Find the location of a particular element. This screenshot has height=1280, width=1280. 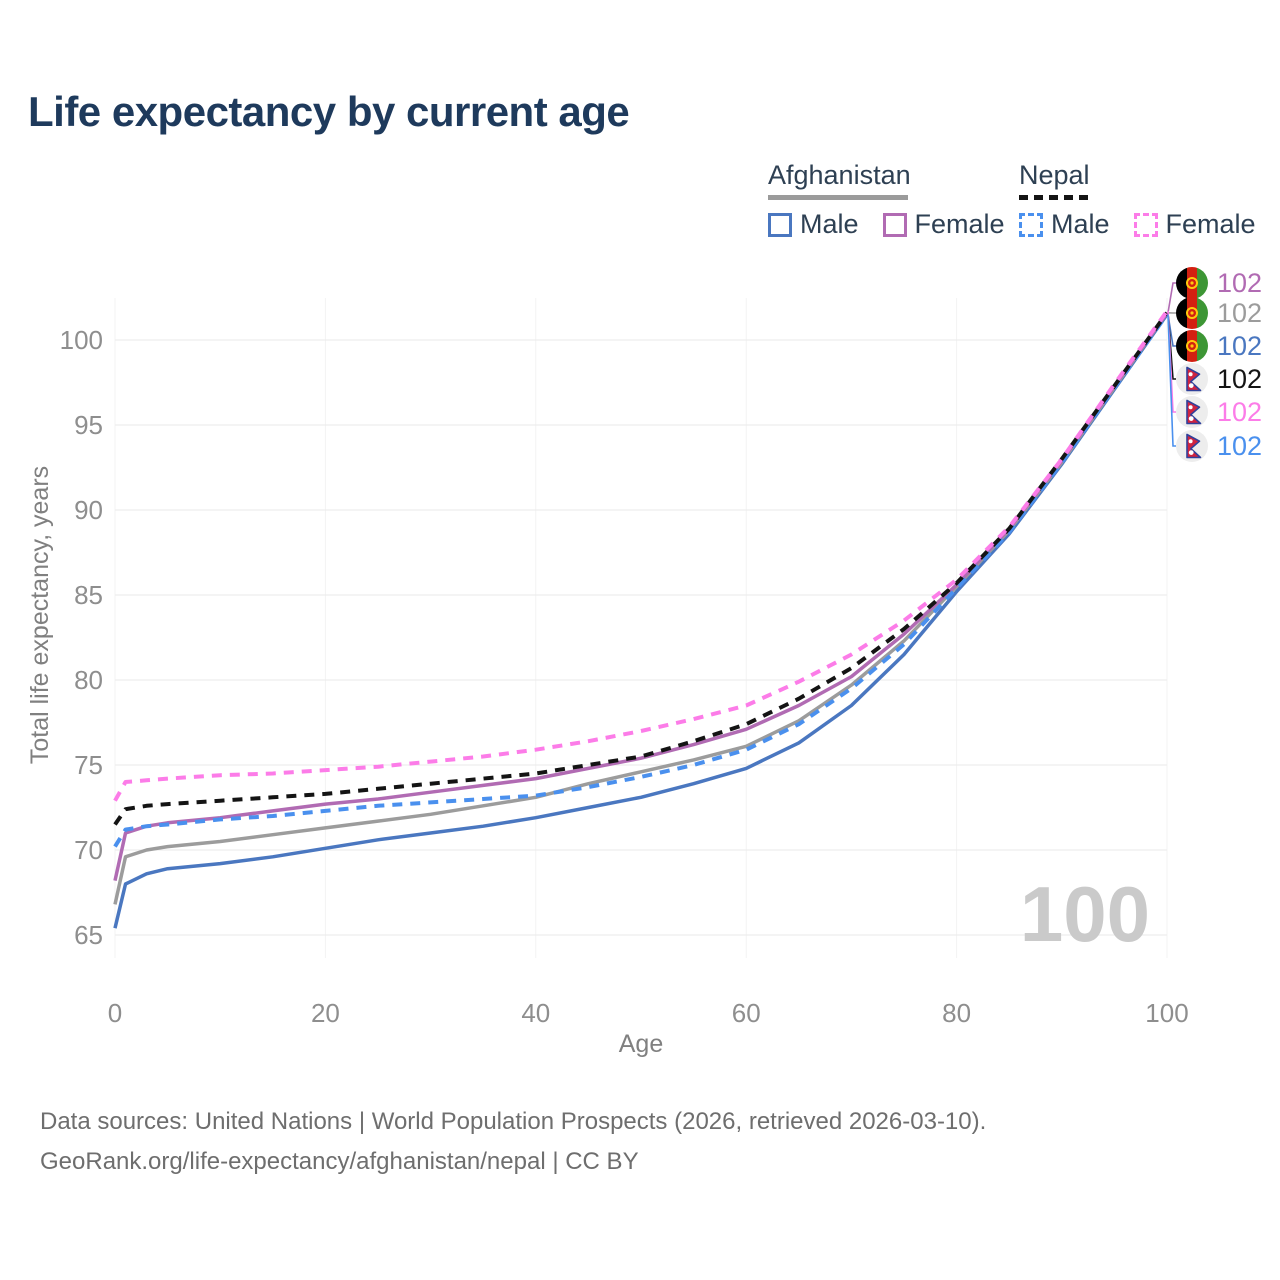

legend-underline-solid is located at coordinates (838, 197).